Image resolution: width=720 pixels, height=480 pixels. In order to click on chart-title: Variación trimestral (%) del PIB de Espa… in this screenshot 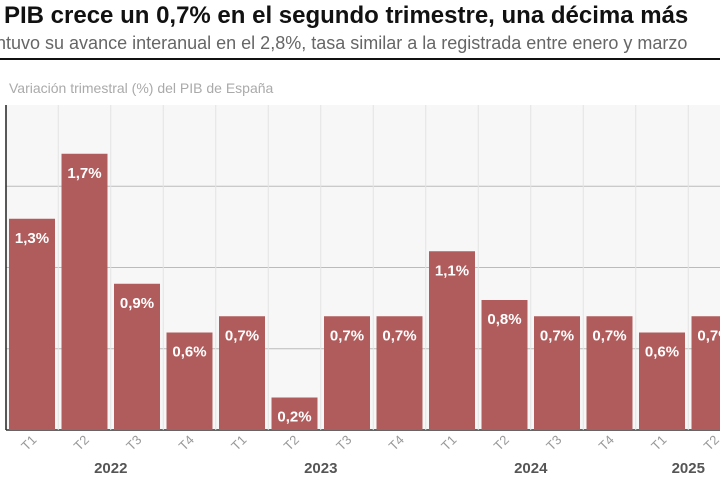, I will do `click(141, 88)`.